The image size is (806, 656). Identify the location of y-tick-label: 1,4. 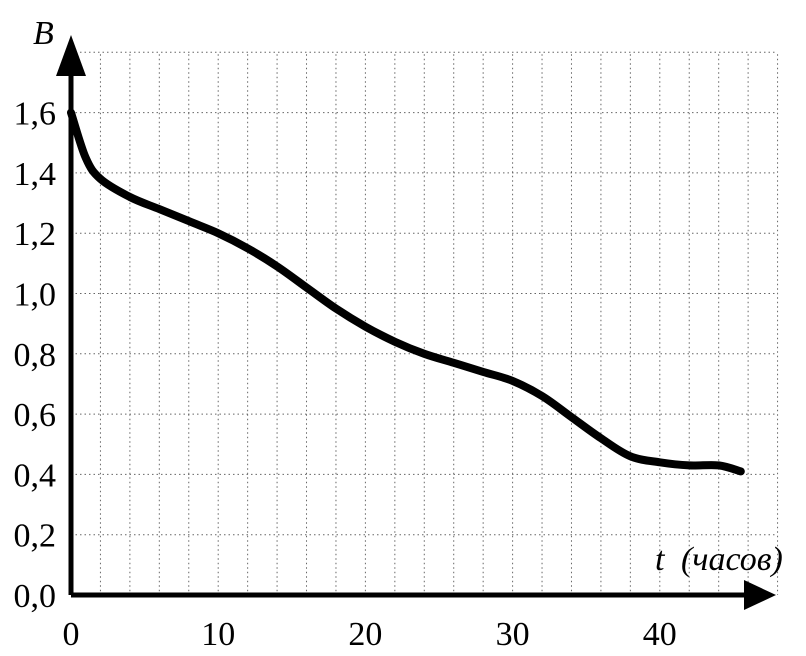
(35, 174).